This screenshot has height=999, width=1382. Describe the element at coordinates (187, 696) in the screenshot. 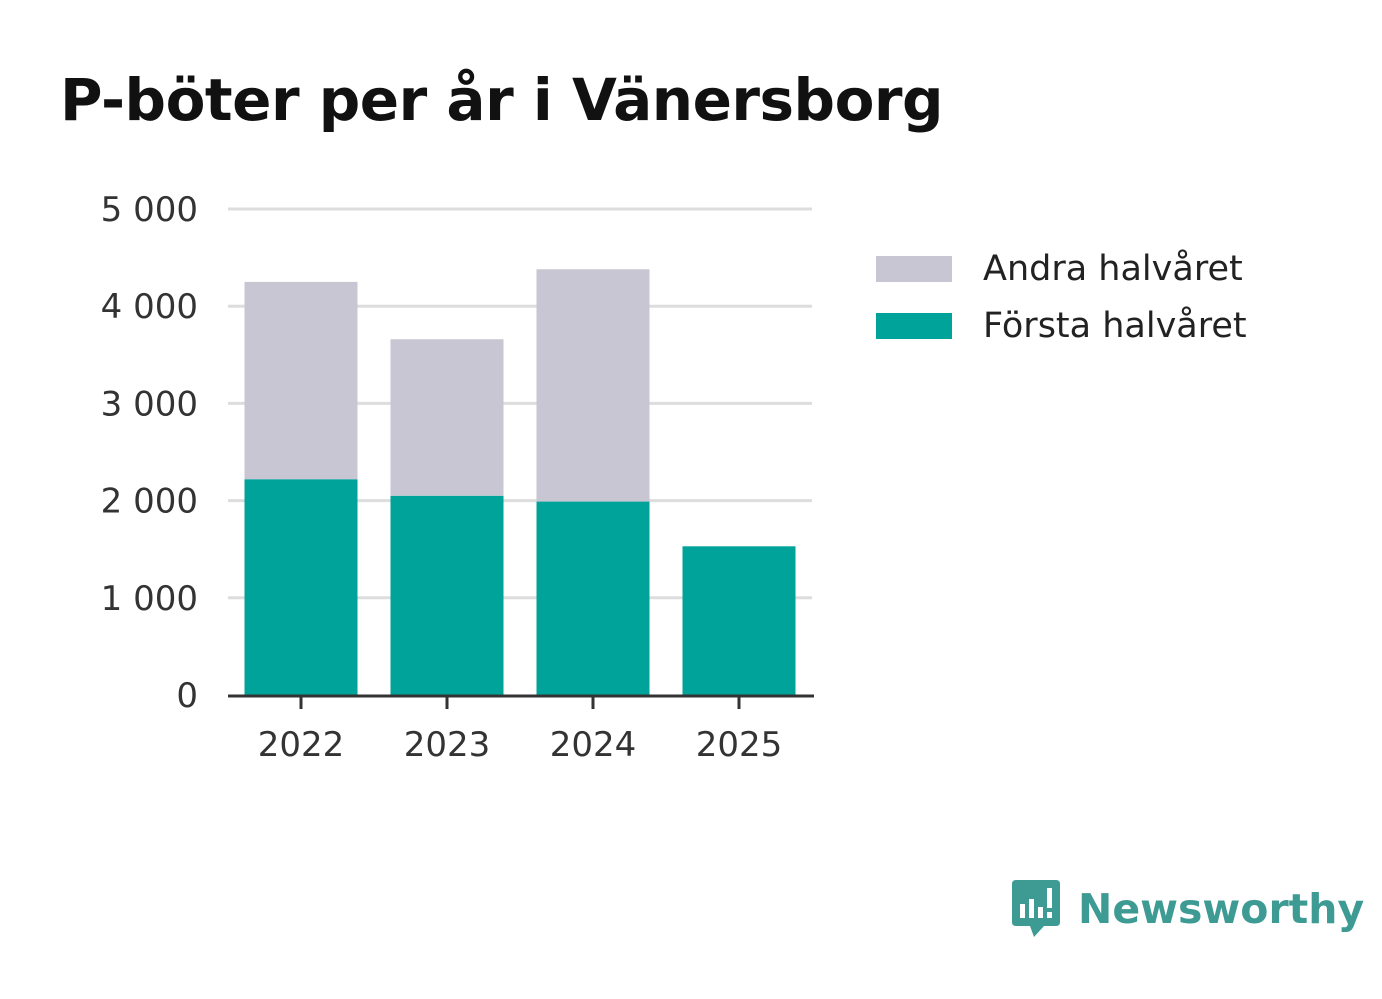

I see `y-tick-label: 0` at that location.